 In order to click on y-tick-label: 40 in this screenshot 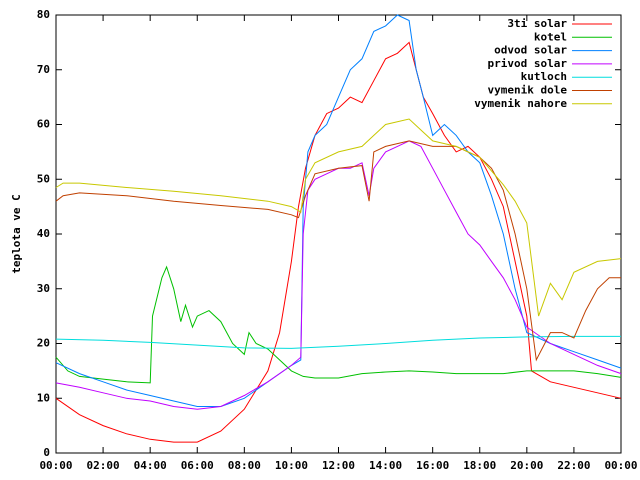, I will do `click(43, 233)`.